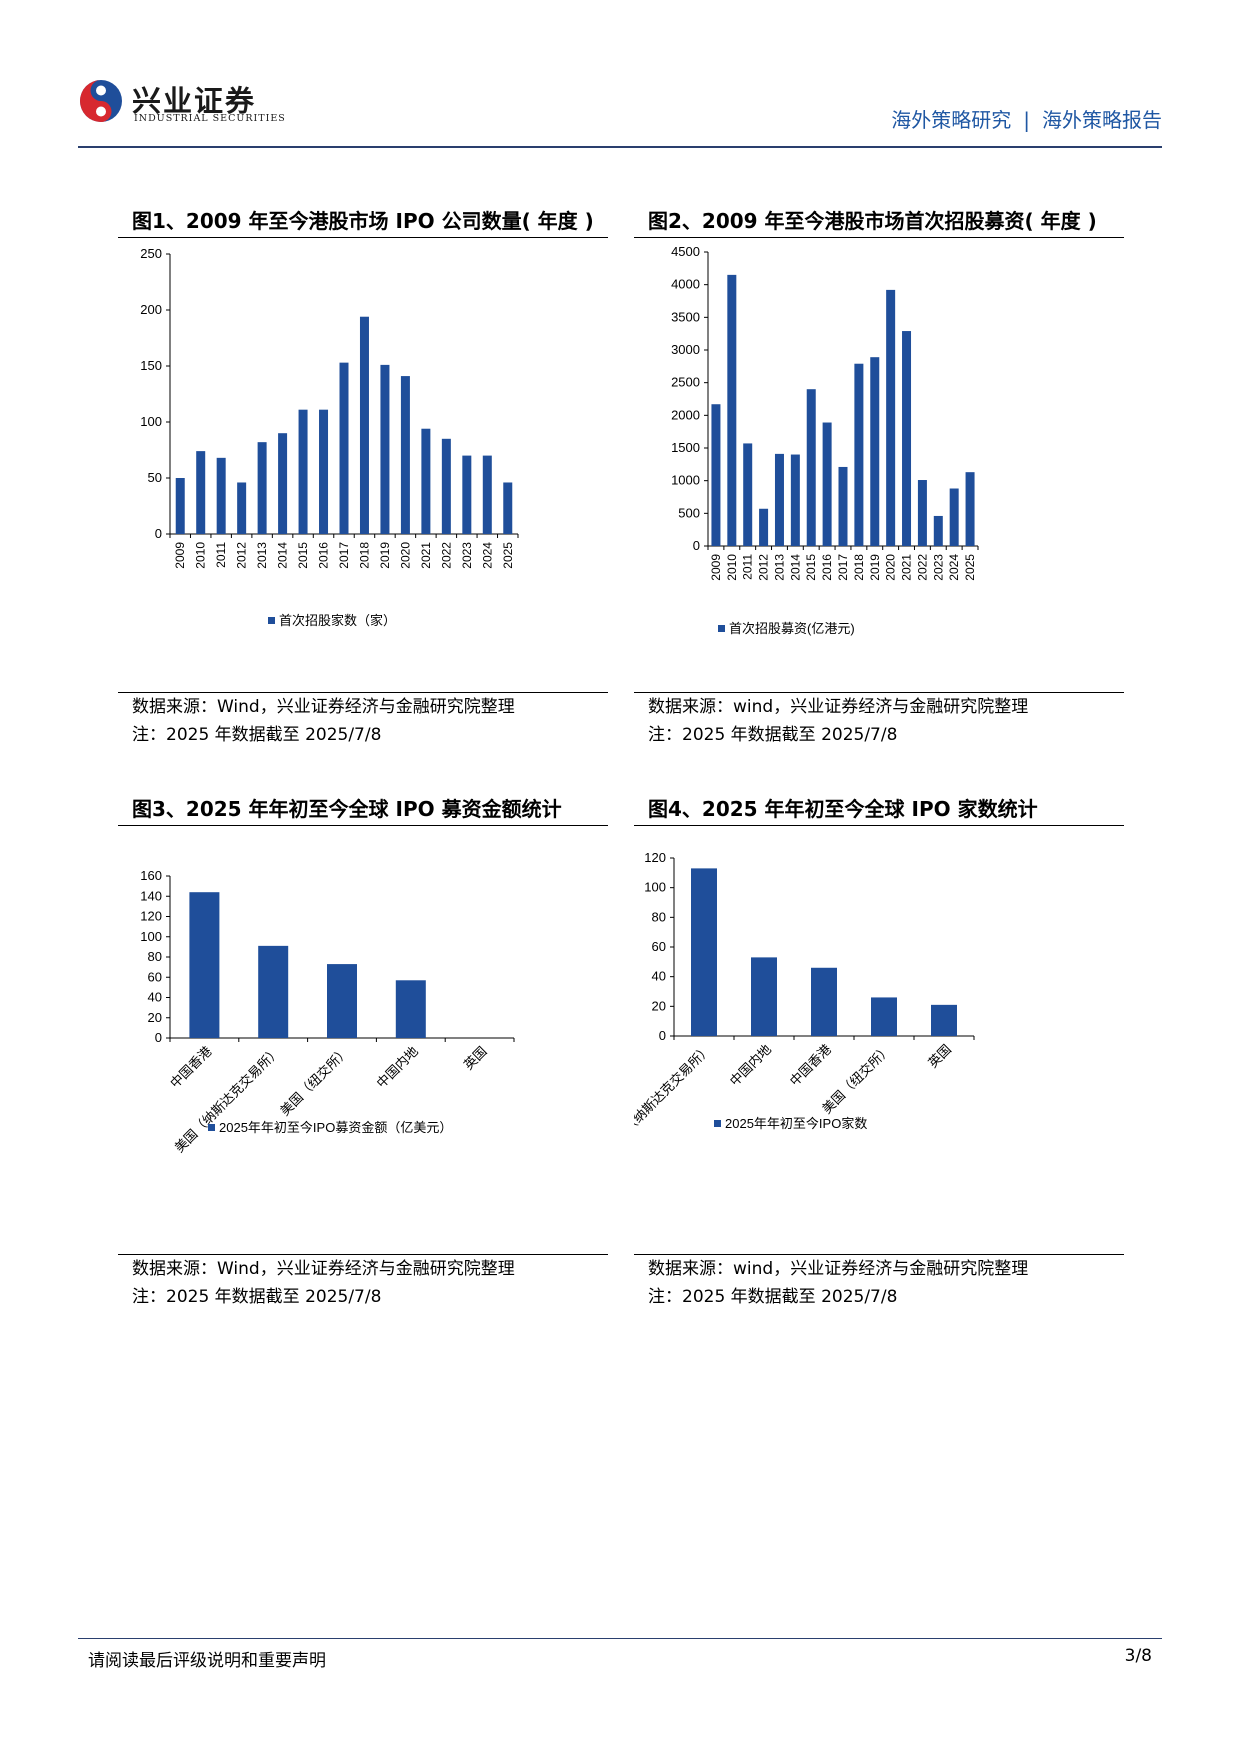 The height and width of the screenshot is (1754, 1240). Describe the element at coordinates (151, 365) in the screenshot. I see `y-tick-label: 150` at that location.